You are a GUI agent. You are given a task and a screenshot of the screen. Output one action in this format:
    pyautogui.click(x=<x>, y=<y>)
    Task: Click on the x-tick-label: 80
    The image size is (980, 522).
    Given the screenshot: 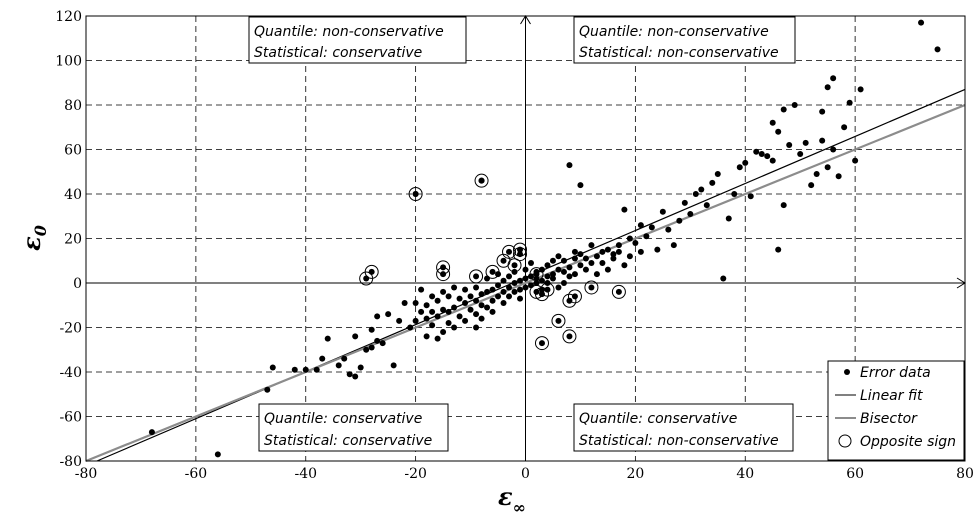 What is the action you would take?
    pyautogui.click(x=965, y=474)
    